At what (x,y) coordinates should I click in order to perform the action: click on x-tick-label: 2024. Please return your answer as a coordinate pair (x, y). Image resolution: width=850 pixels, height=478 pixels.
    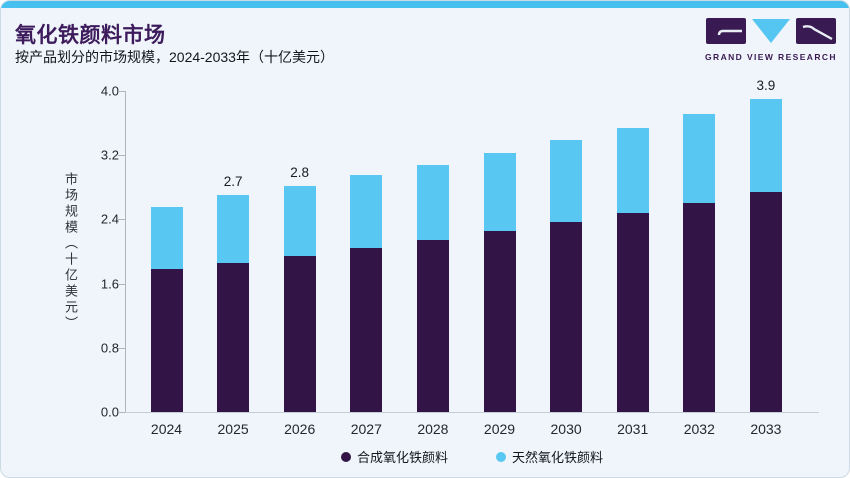
    Looking at the image, I should click on (166, 429).